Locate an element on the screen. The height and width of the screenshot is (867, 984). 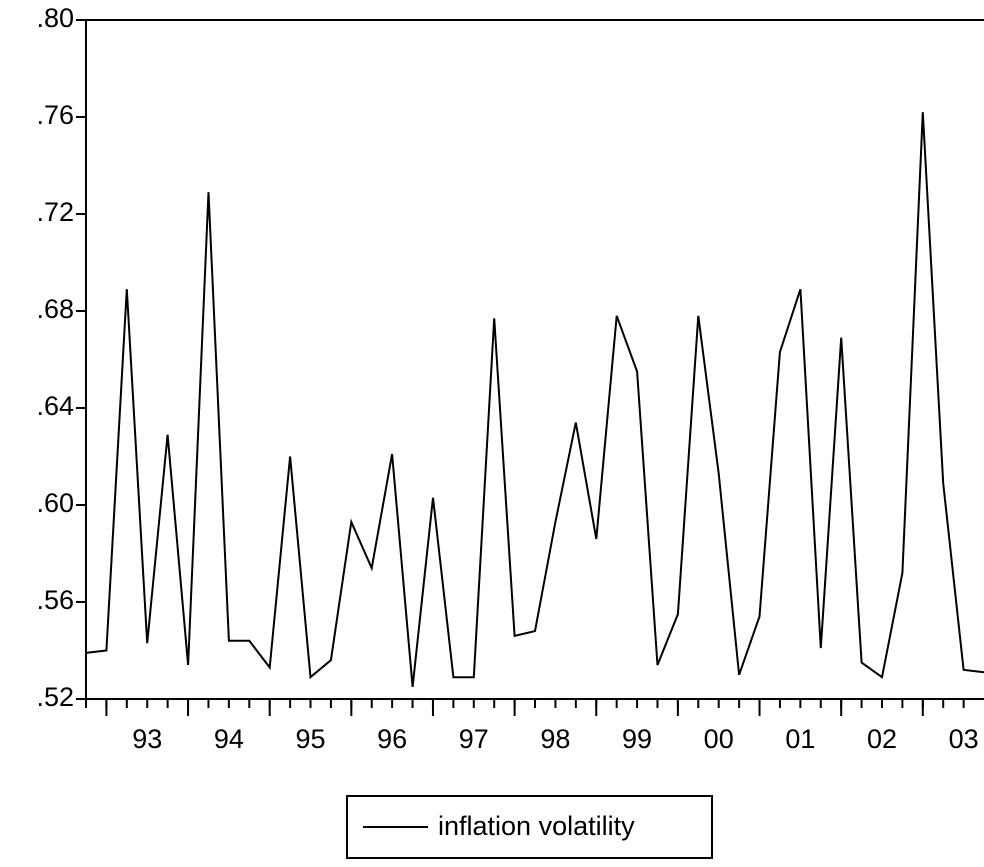
x-tick-label: 00 is located at coordinates (719, 739).